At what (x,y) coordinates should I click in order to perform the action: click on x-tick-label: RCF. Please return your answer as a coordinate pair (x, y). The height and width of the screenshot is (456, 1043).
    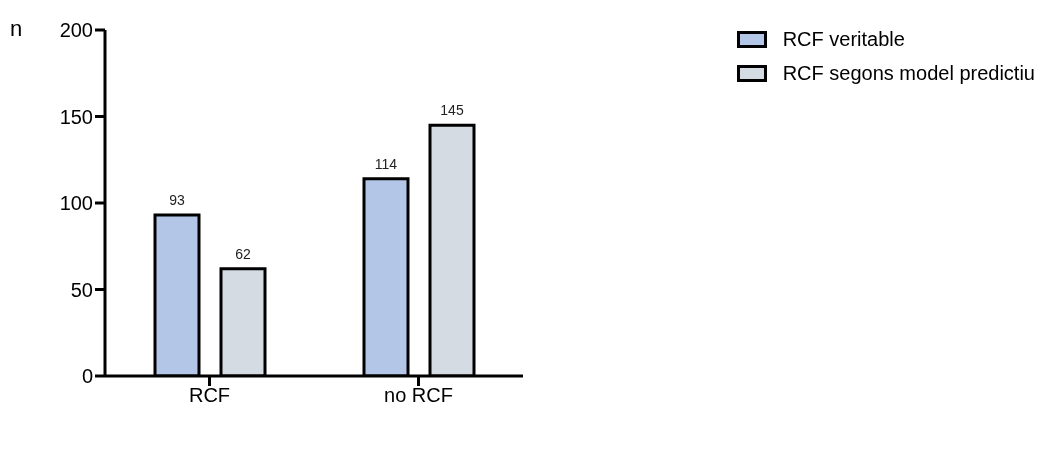
    Looking at the image, I should click on (209, 395).